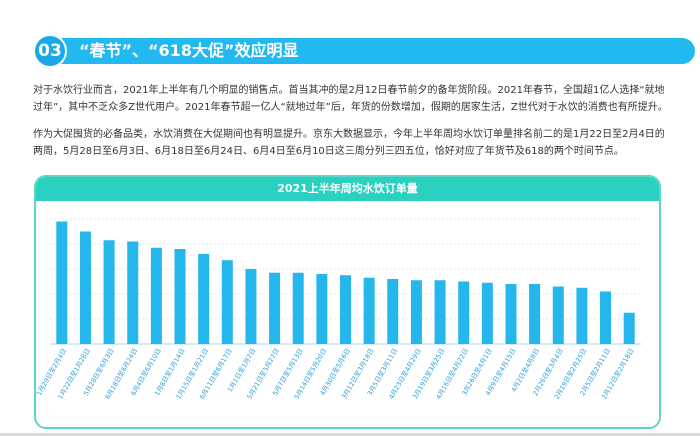  I want to click on section-title: “春节”、“618大促”效应明显, so click(189, 50).